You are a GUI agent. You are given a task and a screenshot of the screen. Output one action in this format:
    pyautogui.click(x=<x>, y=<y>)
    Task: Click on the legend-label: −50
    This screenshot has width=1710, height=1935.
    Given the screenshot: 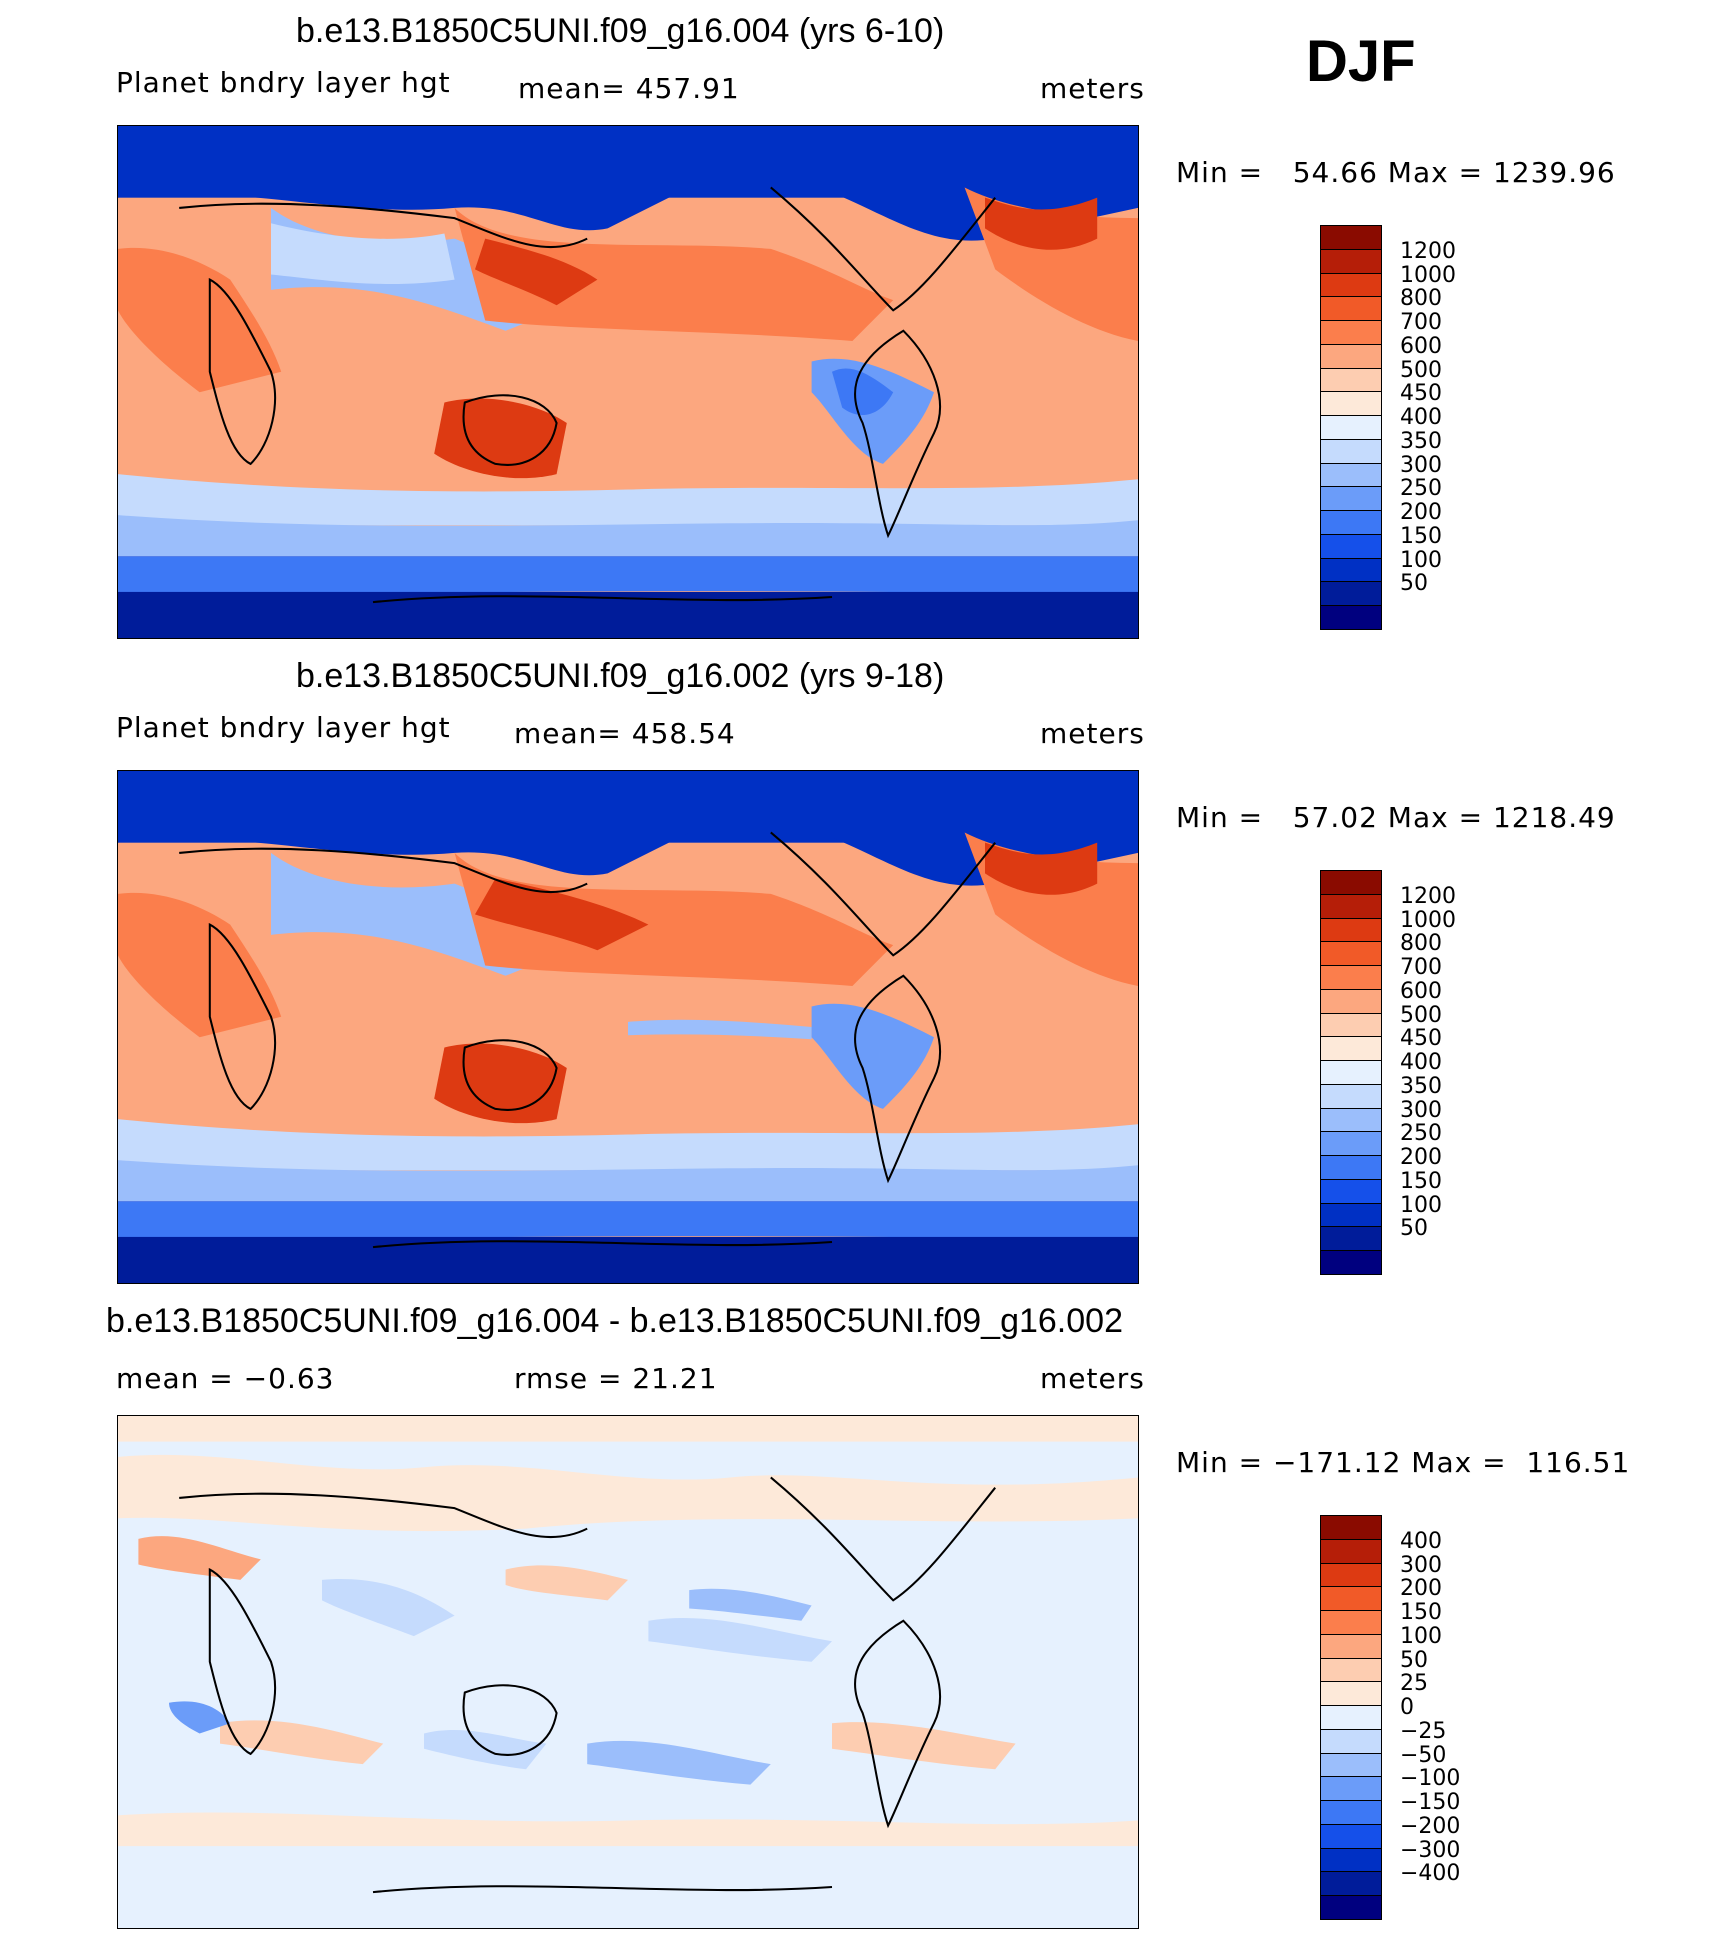 What is the action you would take?
    pyautogui.click(x=1423, y=1755)
    